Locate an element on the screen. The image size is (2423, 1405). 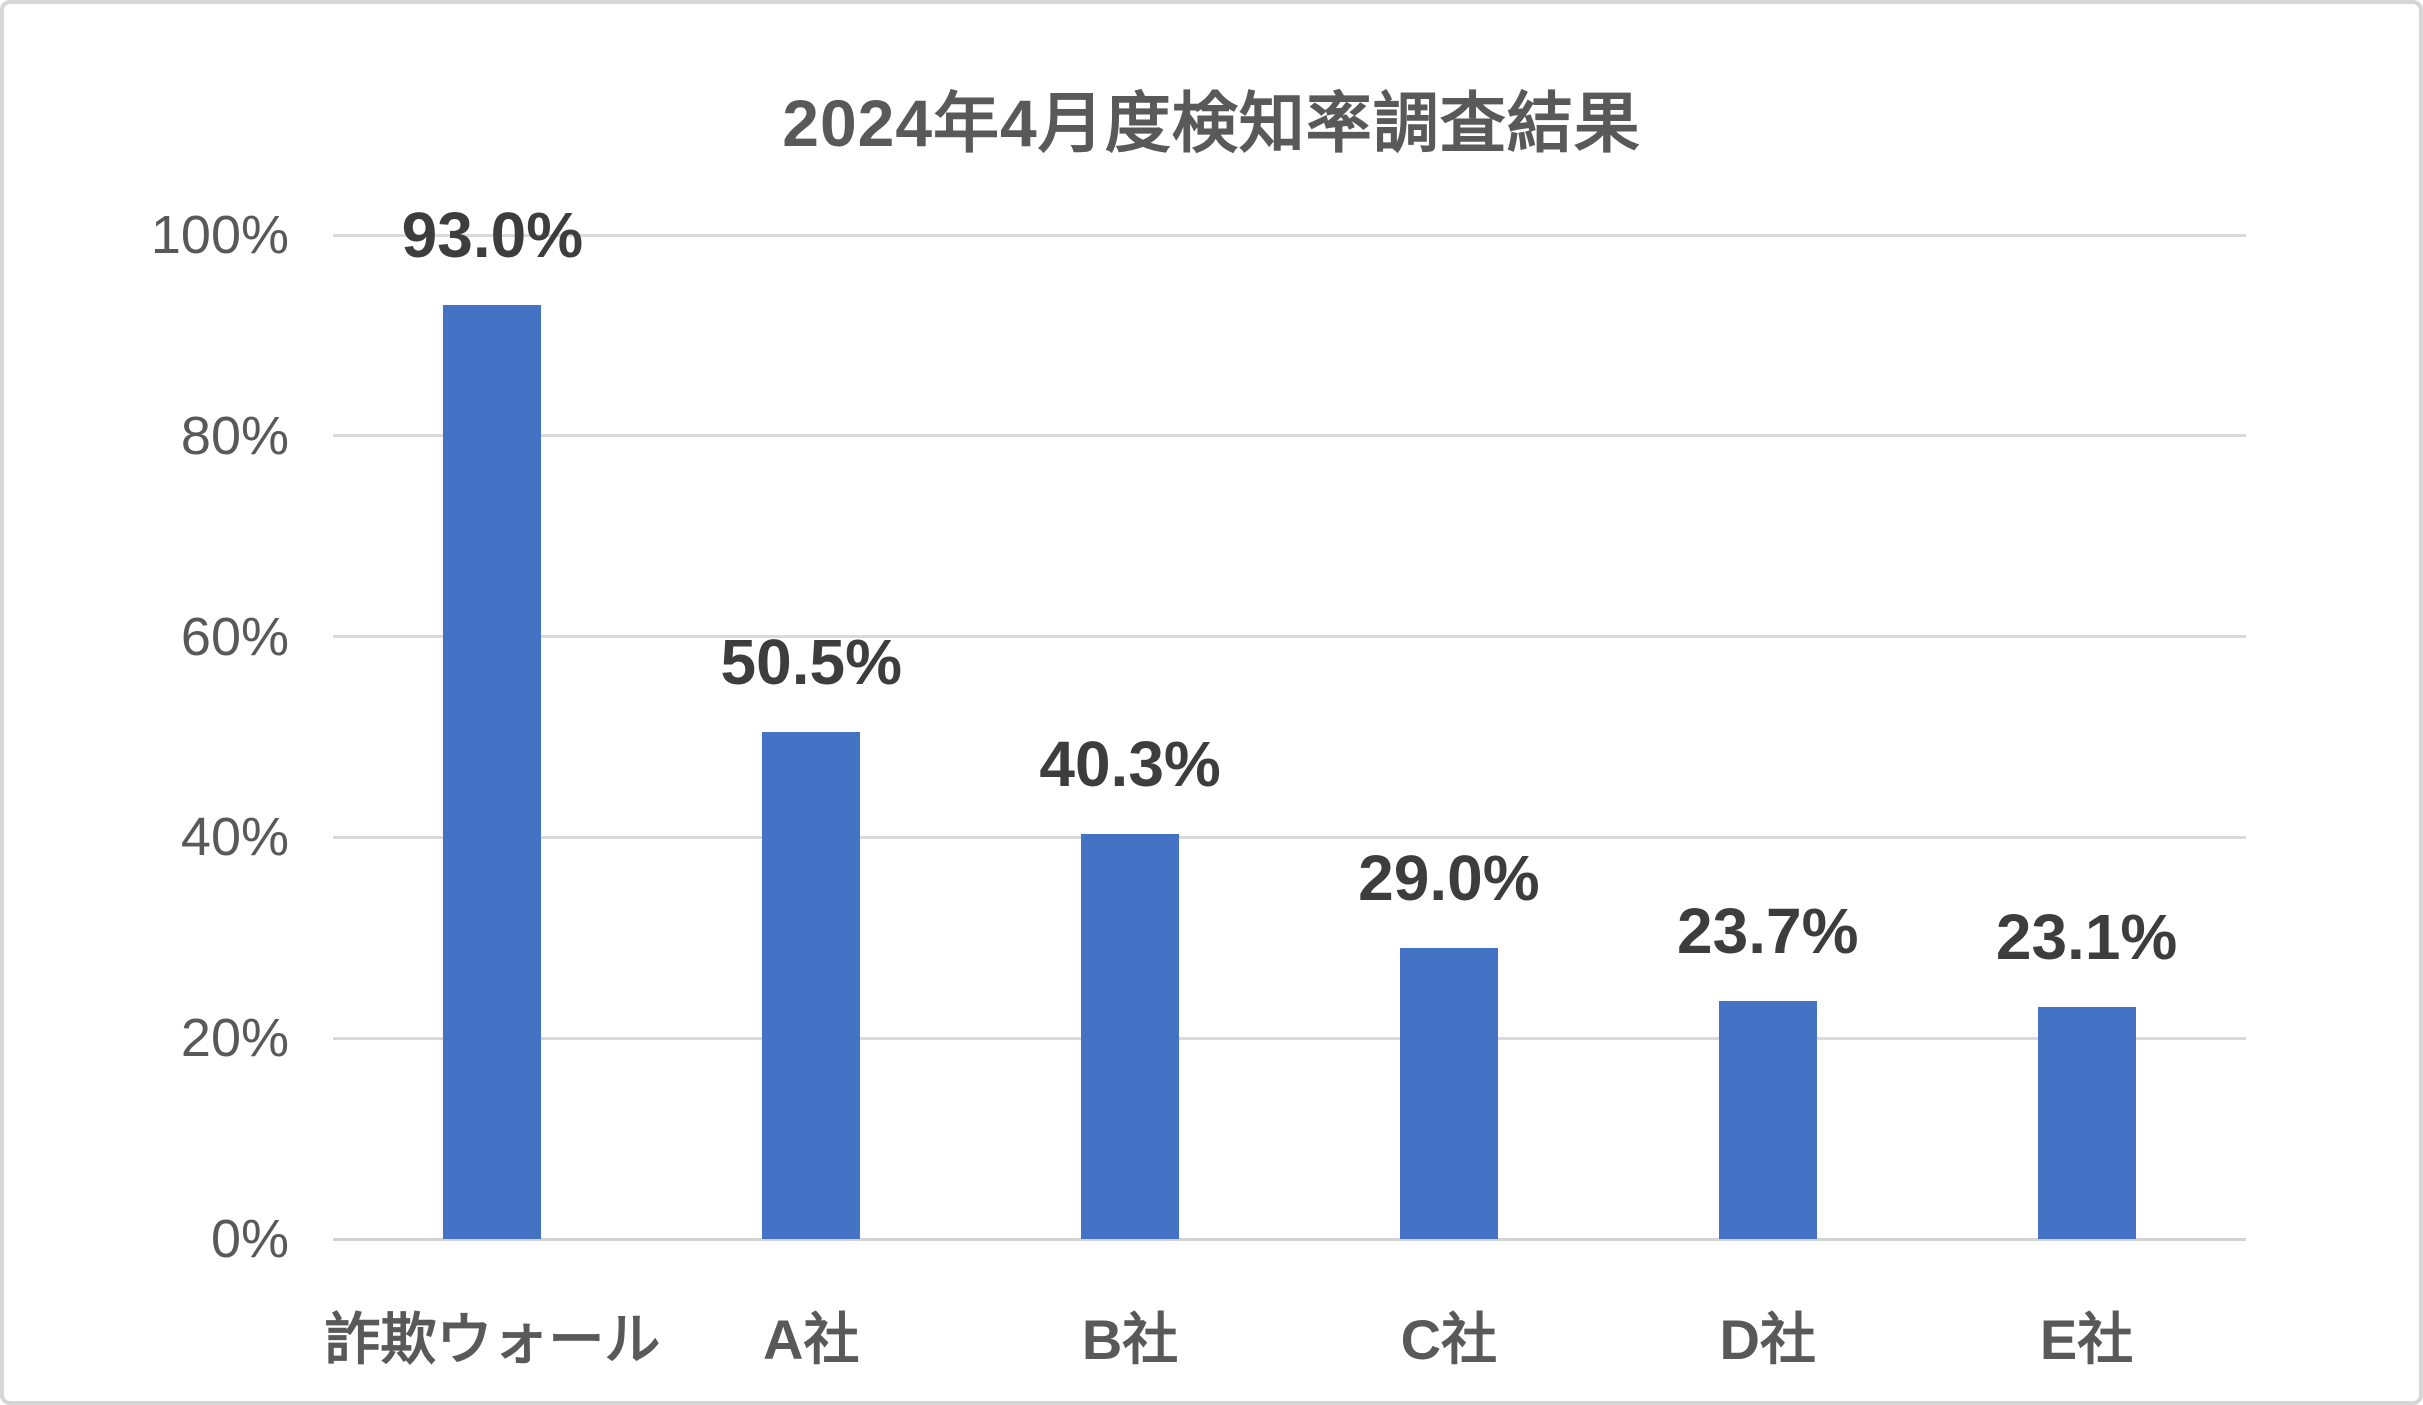
x-axis-category-label: D社 is located at coordinates (1767, 1339).